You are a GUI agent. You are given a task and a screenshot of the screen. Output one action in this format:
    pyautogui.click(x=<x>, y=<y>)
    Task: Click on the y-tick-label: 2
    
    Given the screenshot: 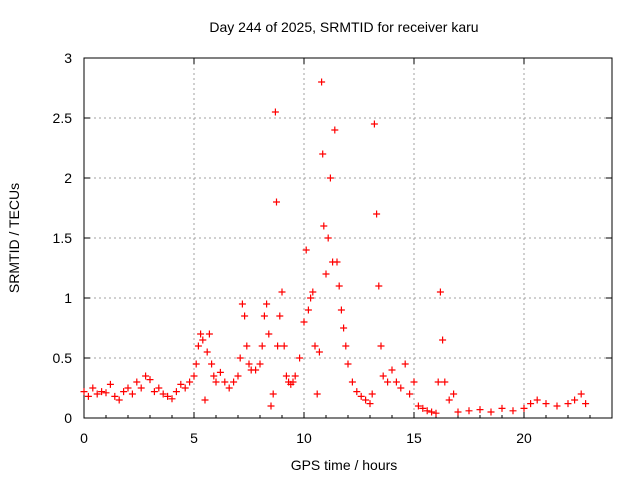 What is the action you would take?
    pyautogui.click(x=68, y=178)
    